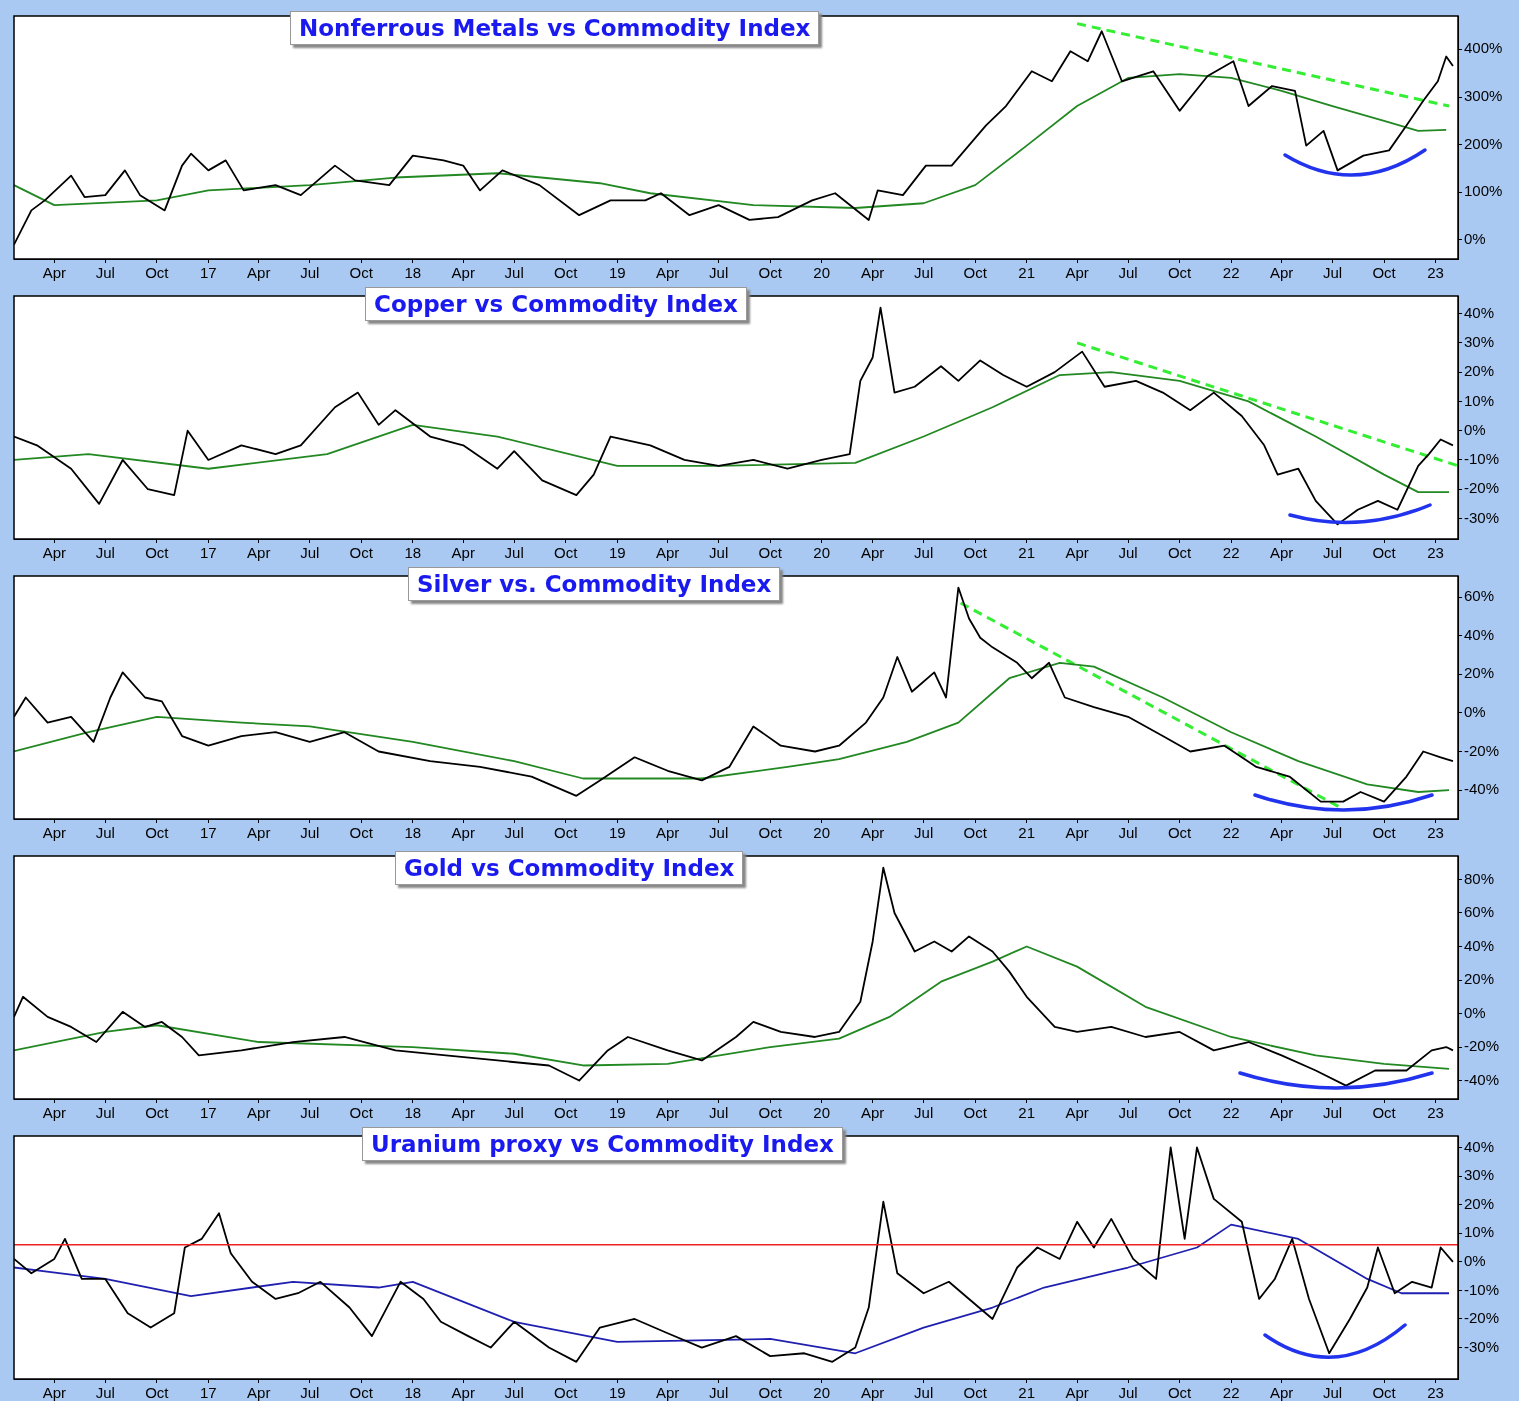  I want to click on chart-title: Uranium proxy vs Commodity Index, so click(602, 1144).